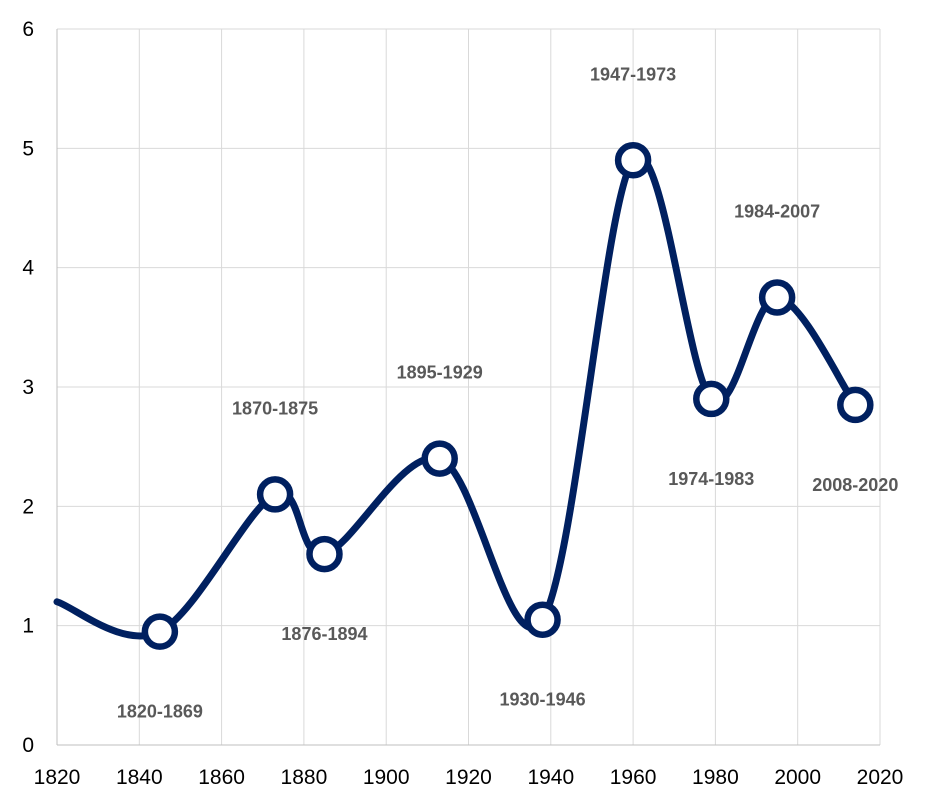 The width and height of the screenshot is (930, 806). Describe the element at coordinates (797, 777) in the screenshot. I see `x-tick-label: 2000` at that location.